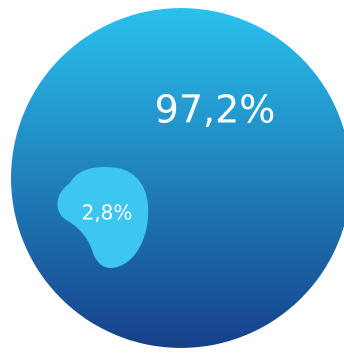  I want to click on slice-label-major: 97,2%, so click(215, 110).